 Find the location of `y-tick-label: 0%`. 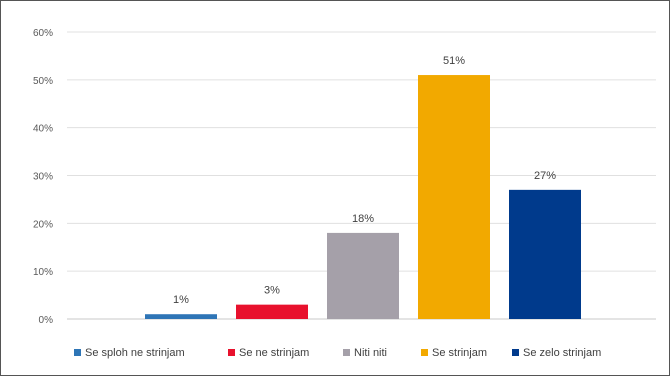

y-tick-label: 0% is located at coordinates (46, 320).